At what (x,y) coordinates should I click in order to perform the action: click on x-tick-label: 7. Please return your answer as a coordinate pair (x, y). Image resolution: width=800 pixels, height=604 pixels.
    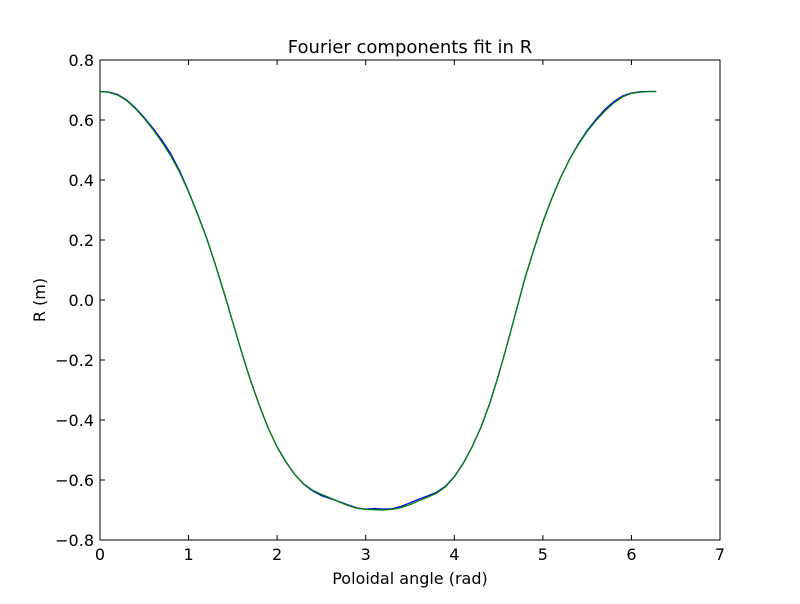
    Looking at the image, I should click on (720, 554).